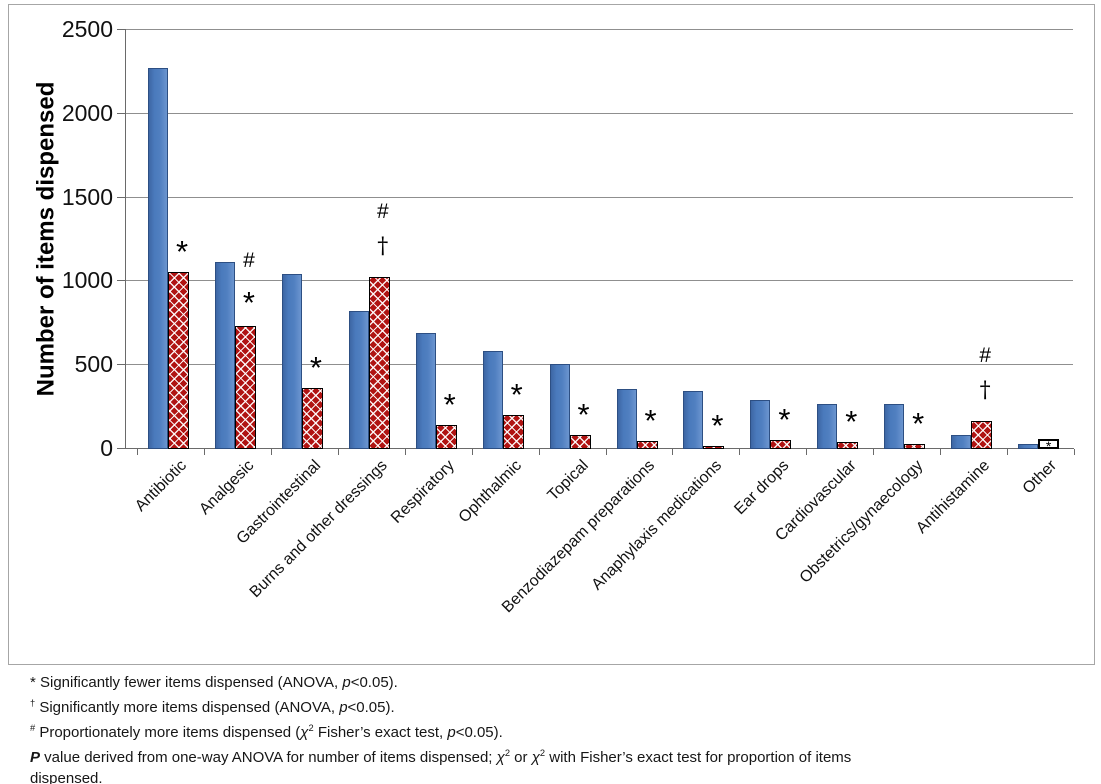 This screenshot has width=1101, height=784. What do you see at coordinates (422, 492) in the screenshot?
I see `x-category-label: Respiratory` at bounding box center [422, 492].